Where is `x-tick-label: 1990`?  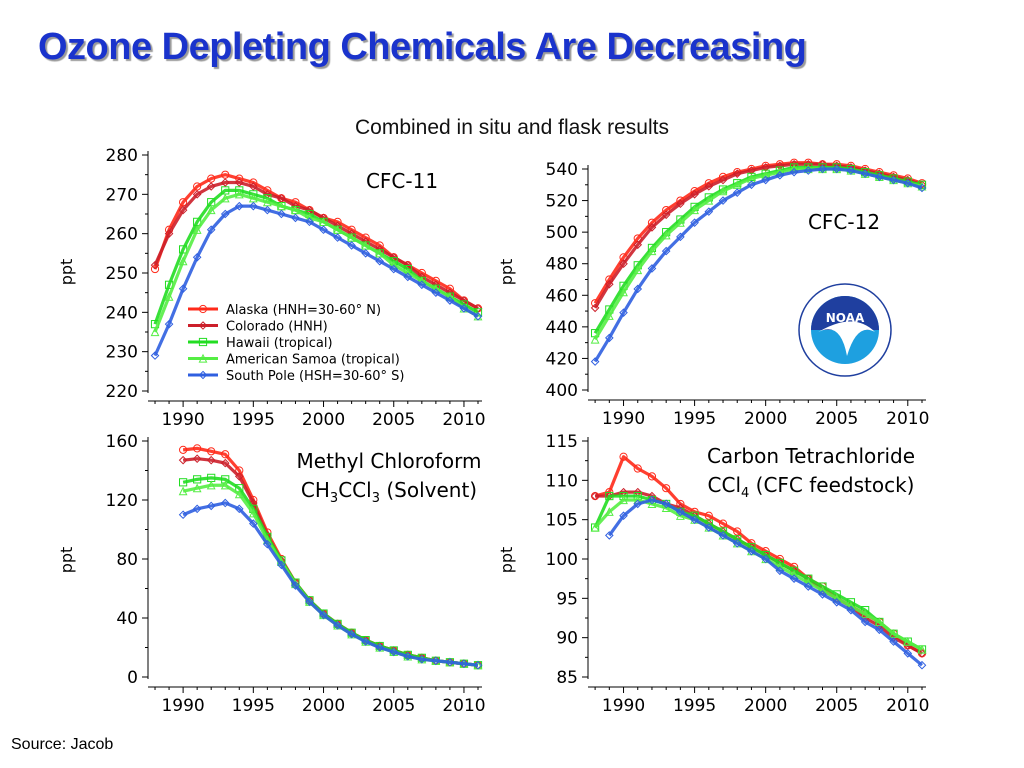
x-tick-label: 1990 is located at coordinates (623, 706).